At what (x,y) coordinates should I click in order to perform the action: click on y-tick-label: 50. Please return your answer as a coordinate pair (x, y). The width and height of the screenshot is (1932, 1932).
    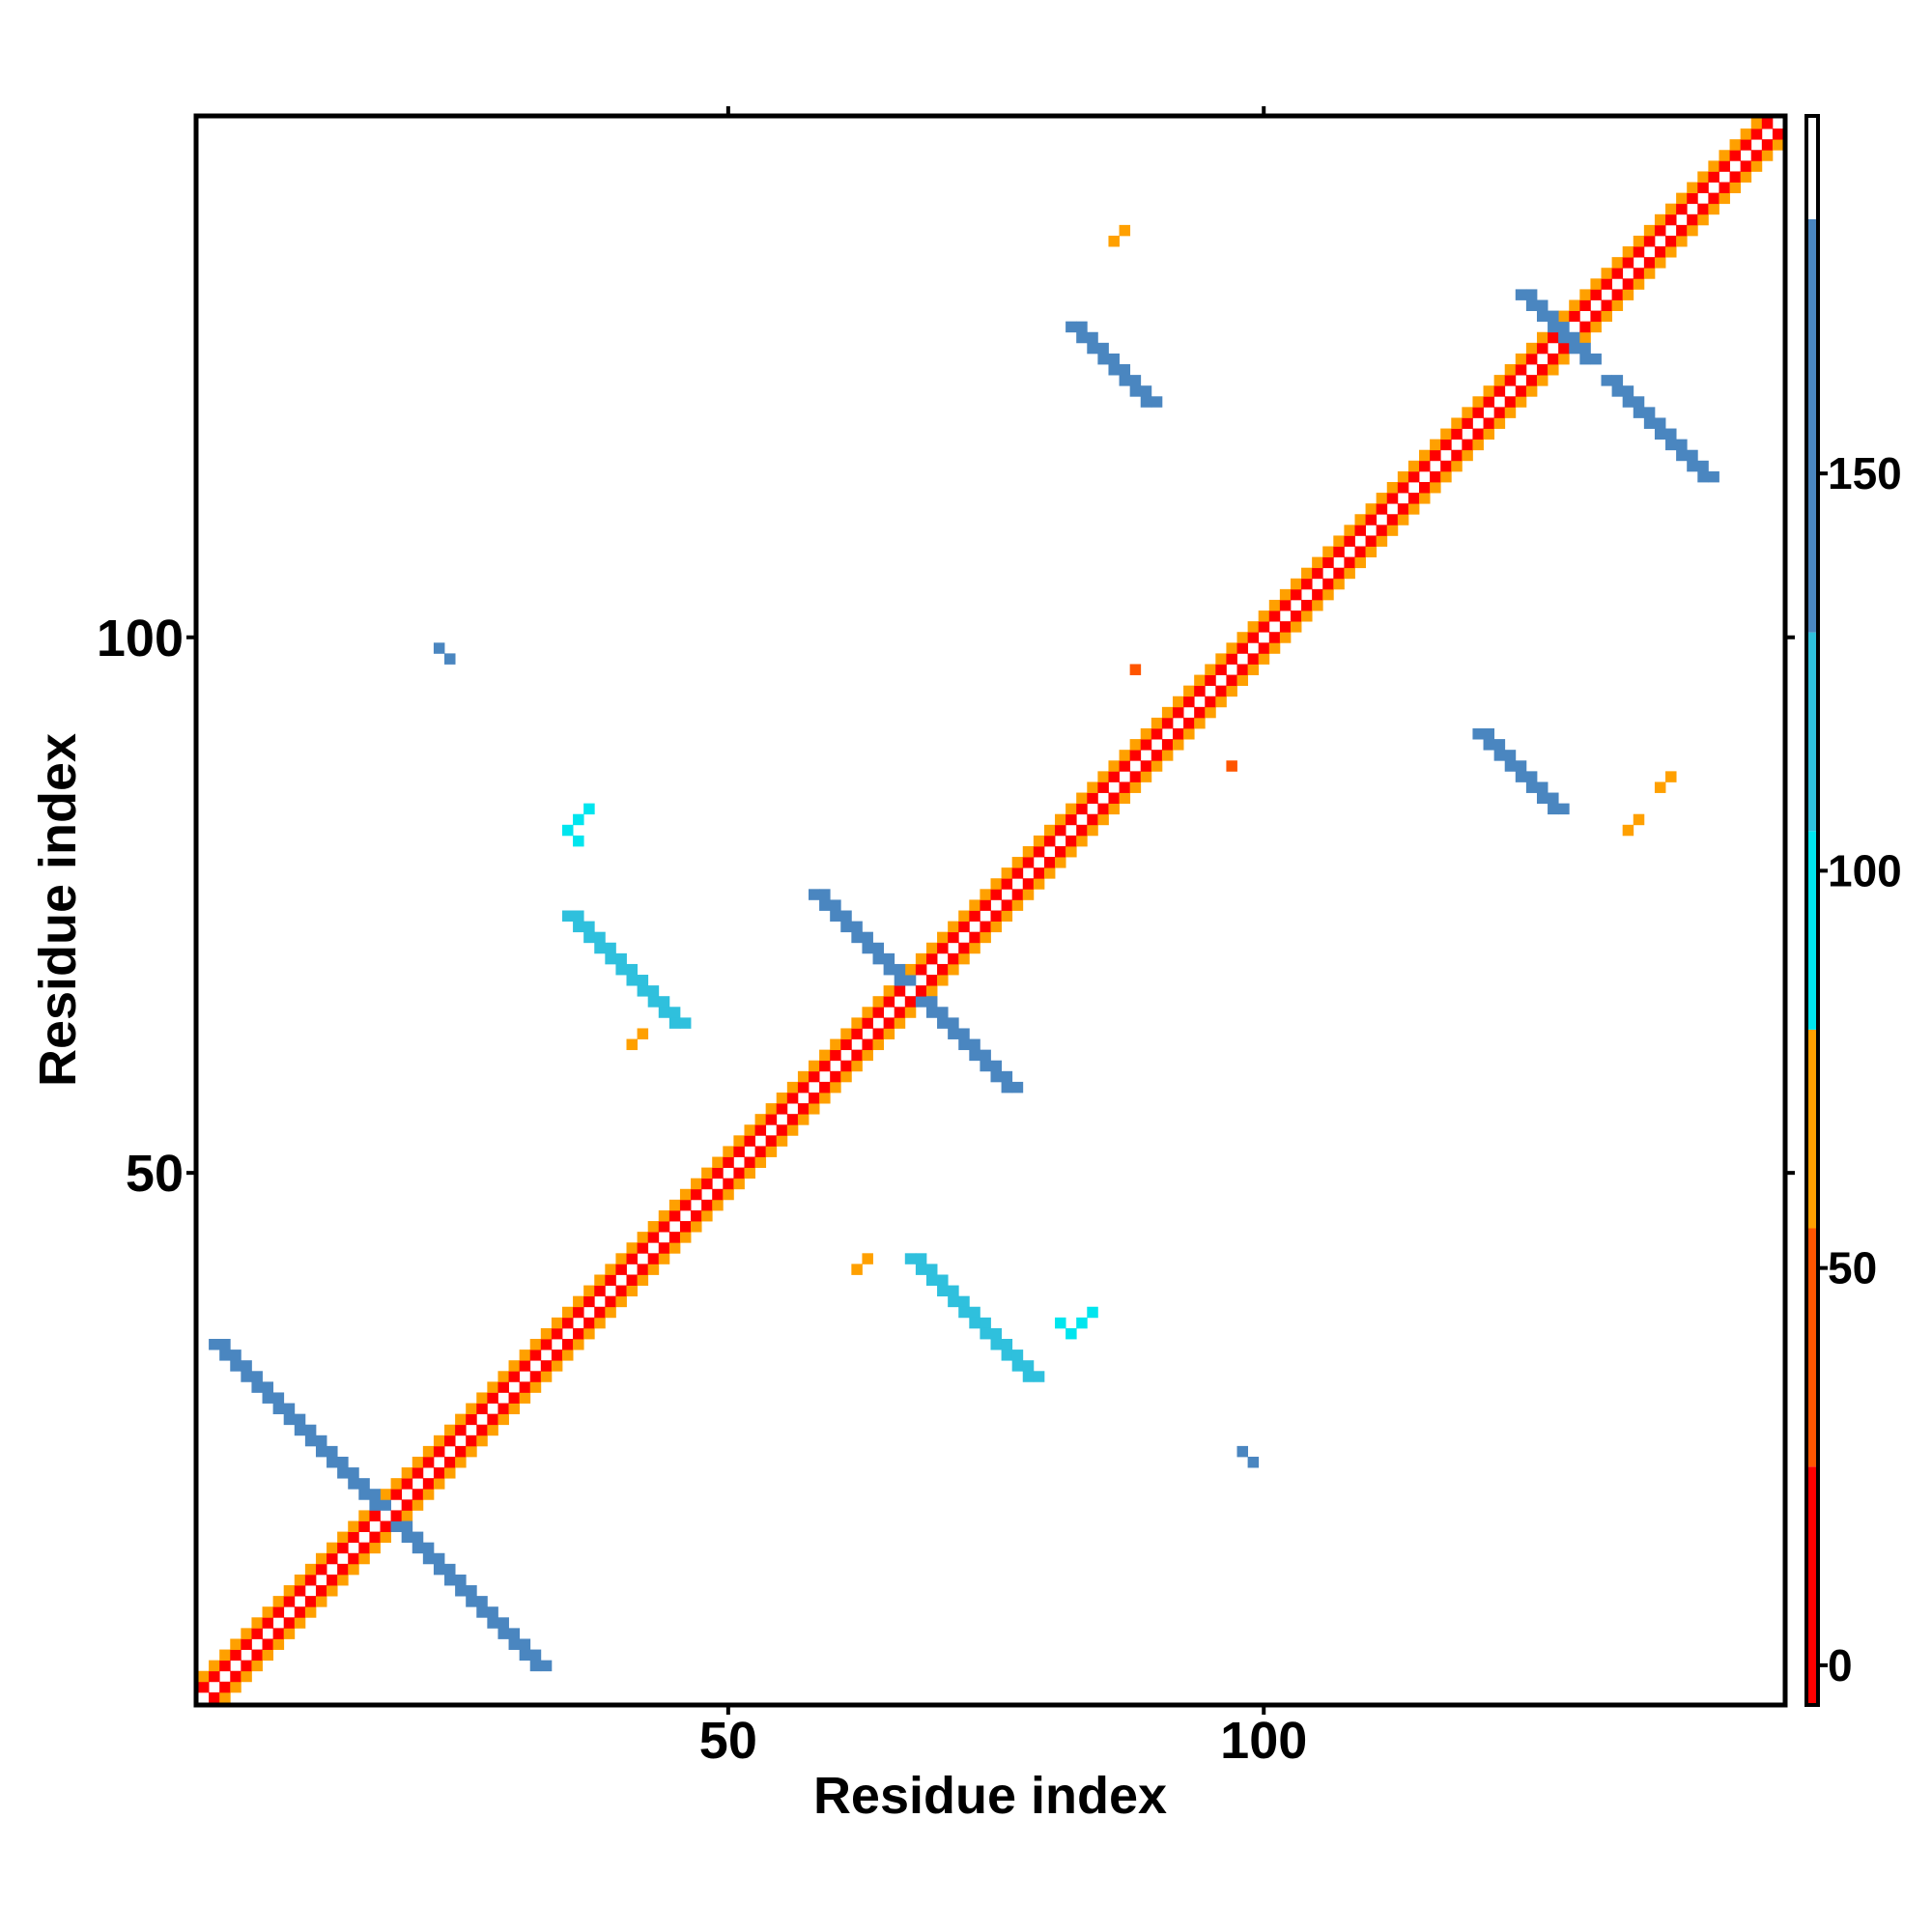
    Looking at the image, I should click on (155, 1174).